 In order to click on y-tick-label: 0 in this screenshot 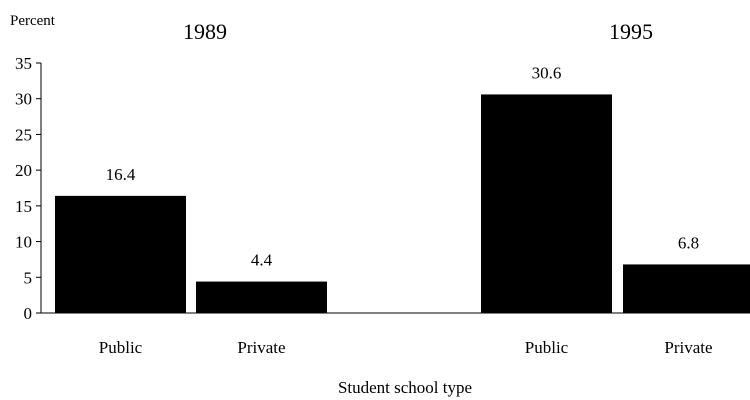, I will do `click(28, 313)`.